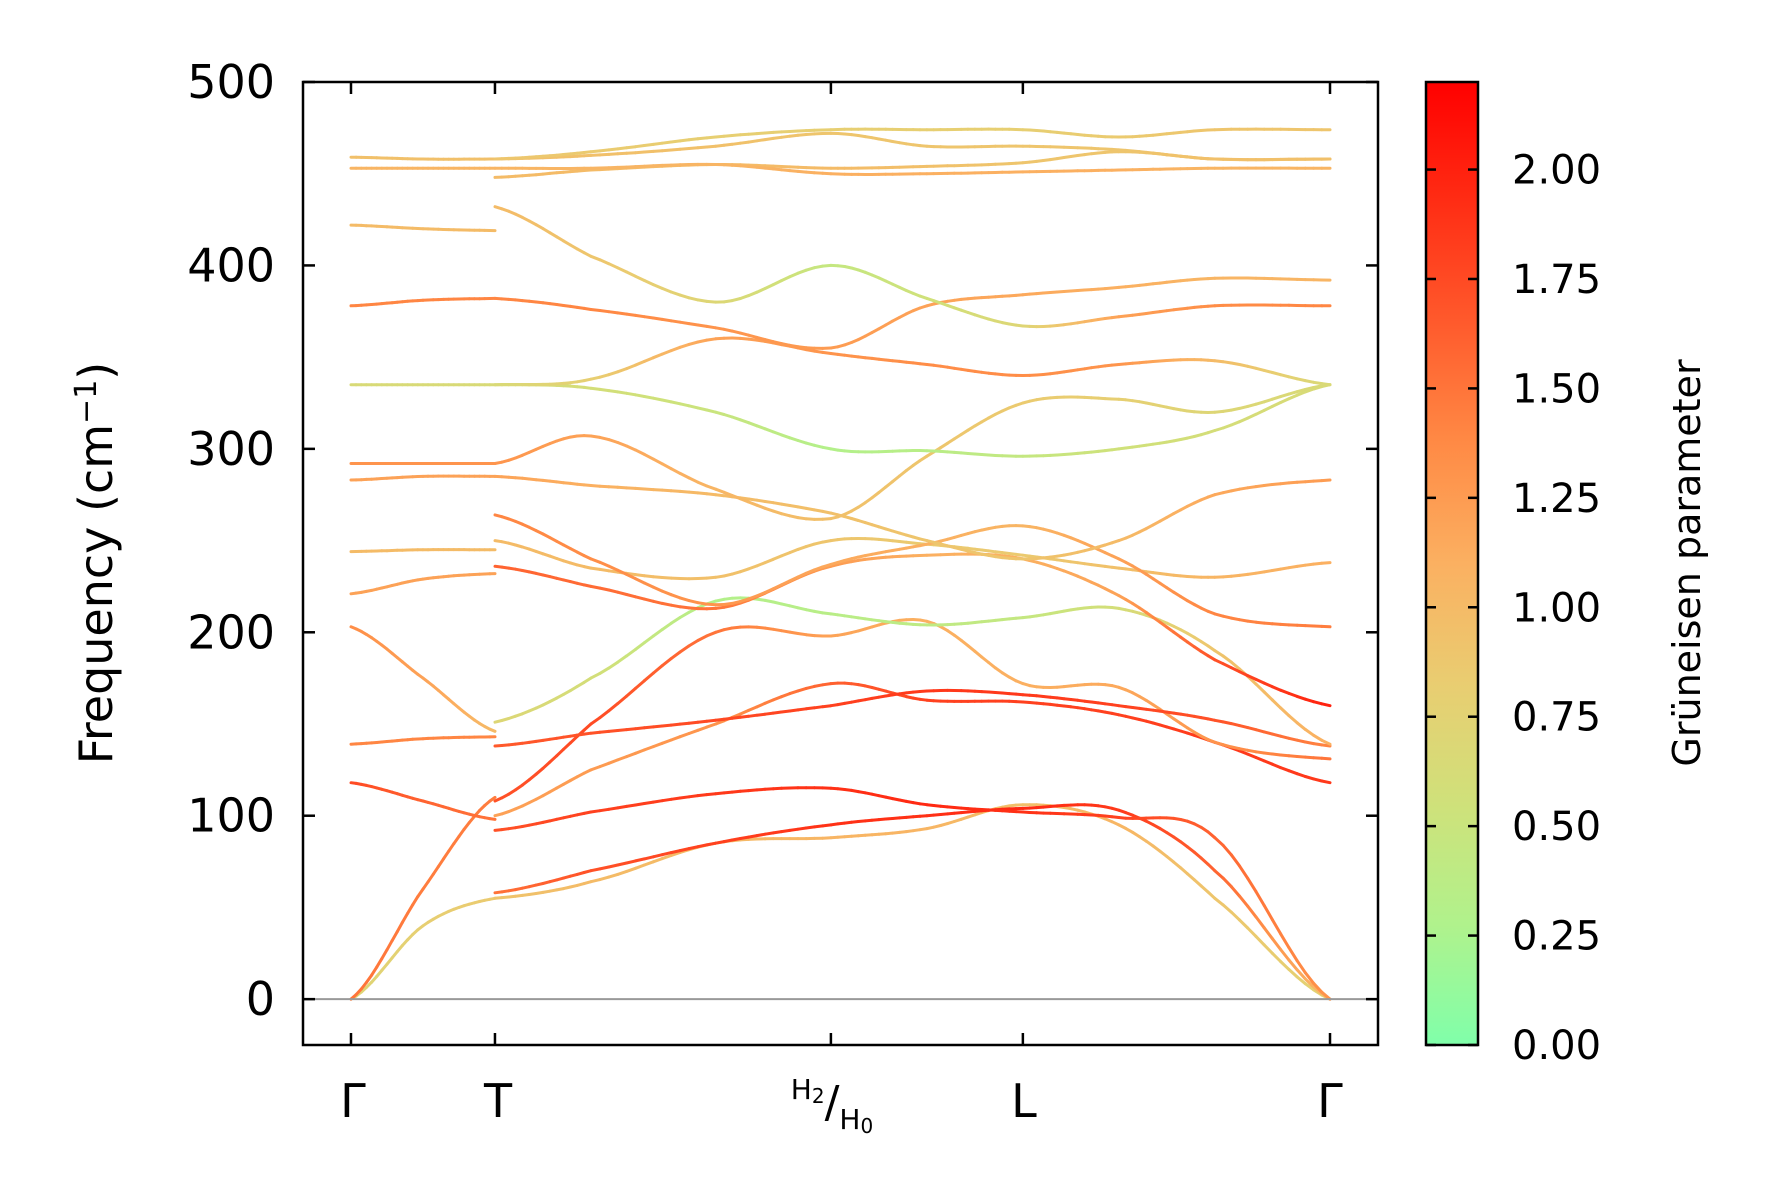 The width and height of the screenshot is (1765, 1200). I want to click on xtick-label-h2-h0: H2/H0, so click(832, 1105).